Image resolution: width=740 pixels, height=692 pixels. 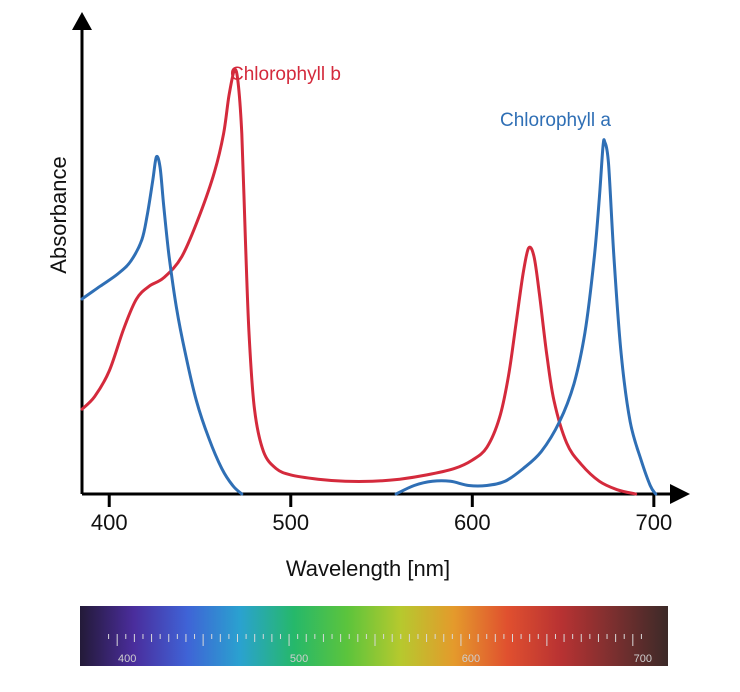 I want to click on x-tick-label-400: 400, so click(x=109, y=522).